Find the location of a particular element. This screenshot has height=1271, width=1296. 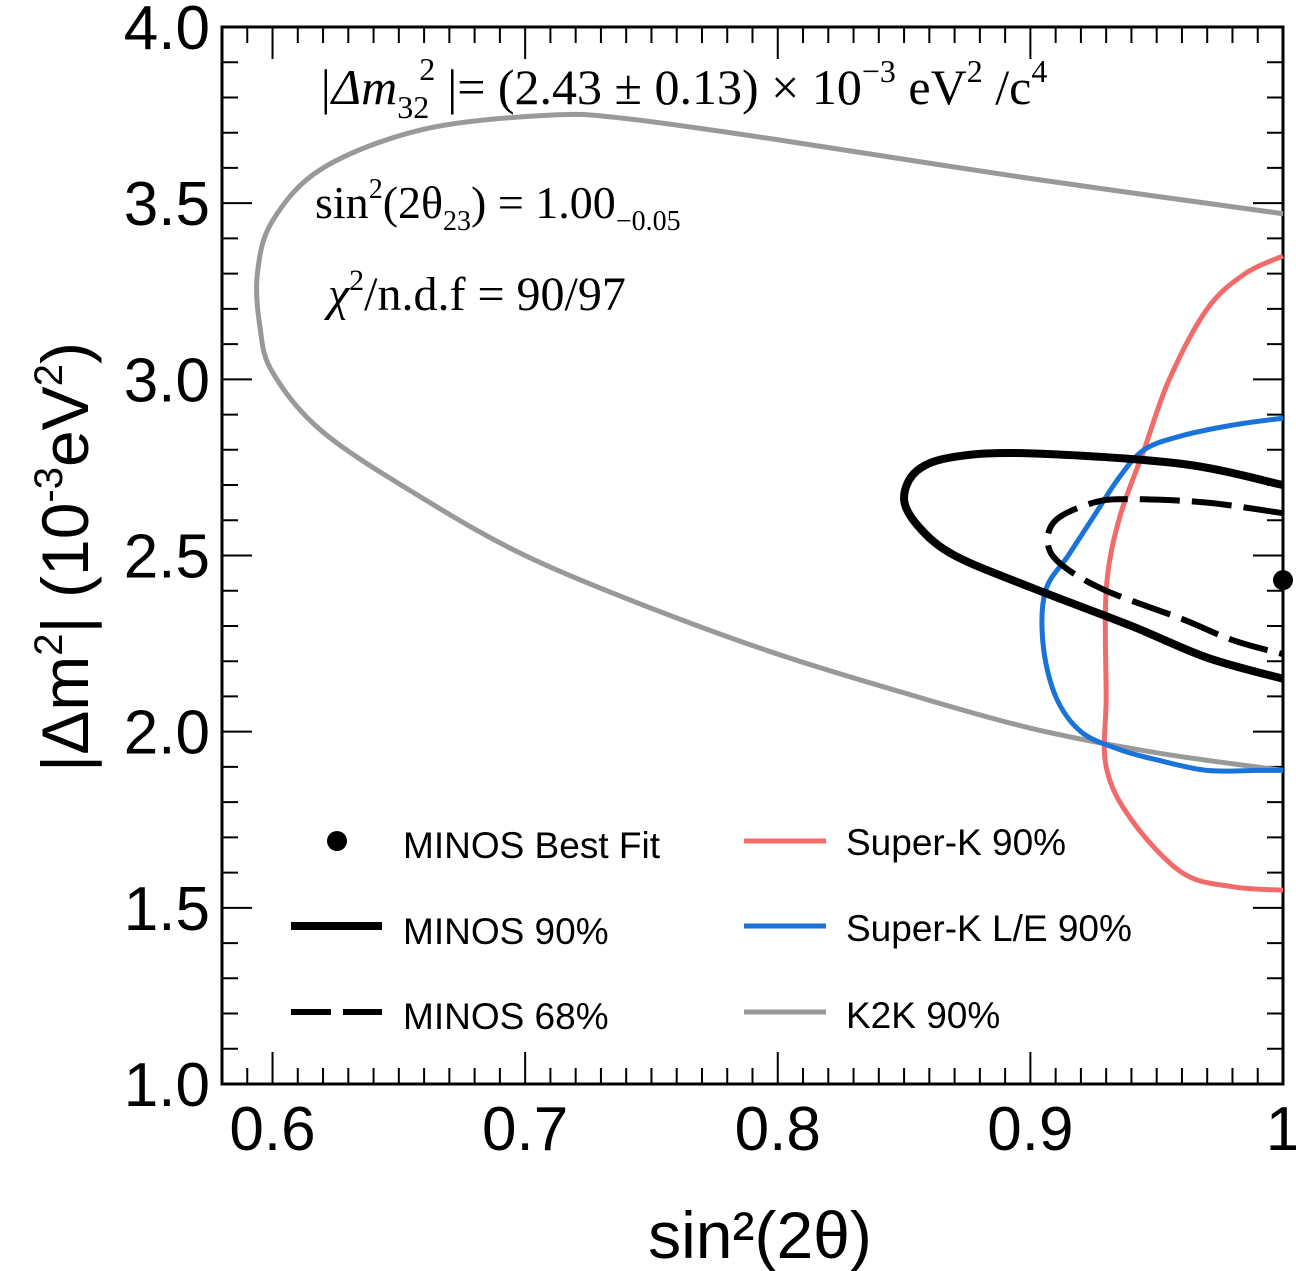

legend-label: K2K 90% is located at coordinates (923, 1015).